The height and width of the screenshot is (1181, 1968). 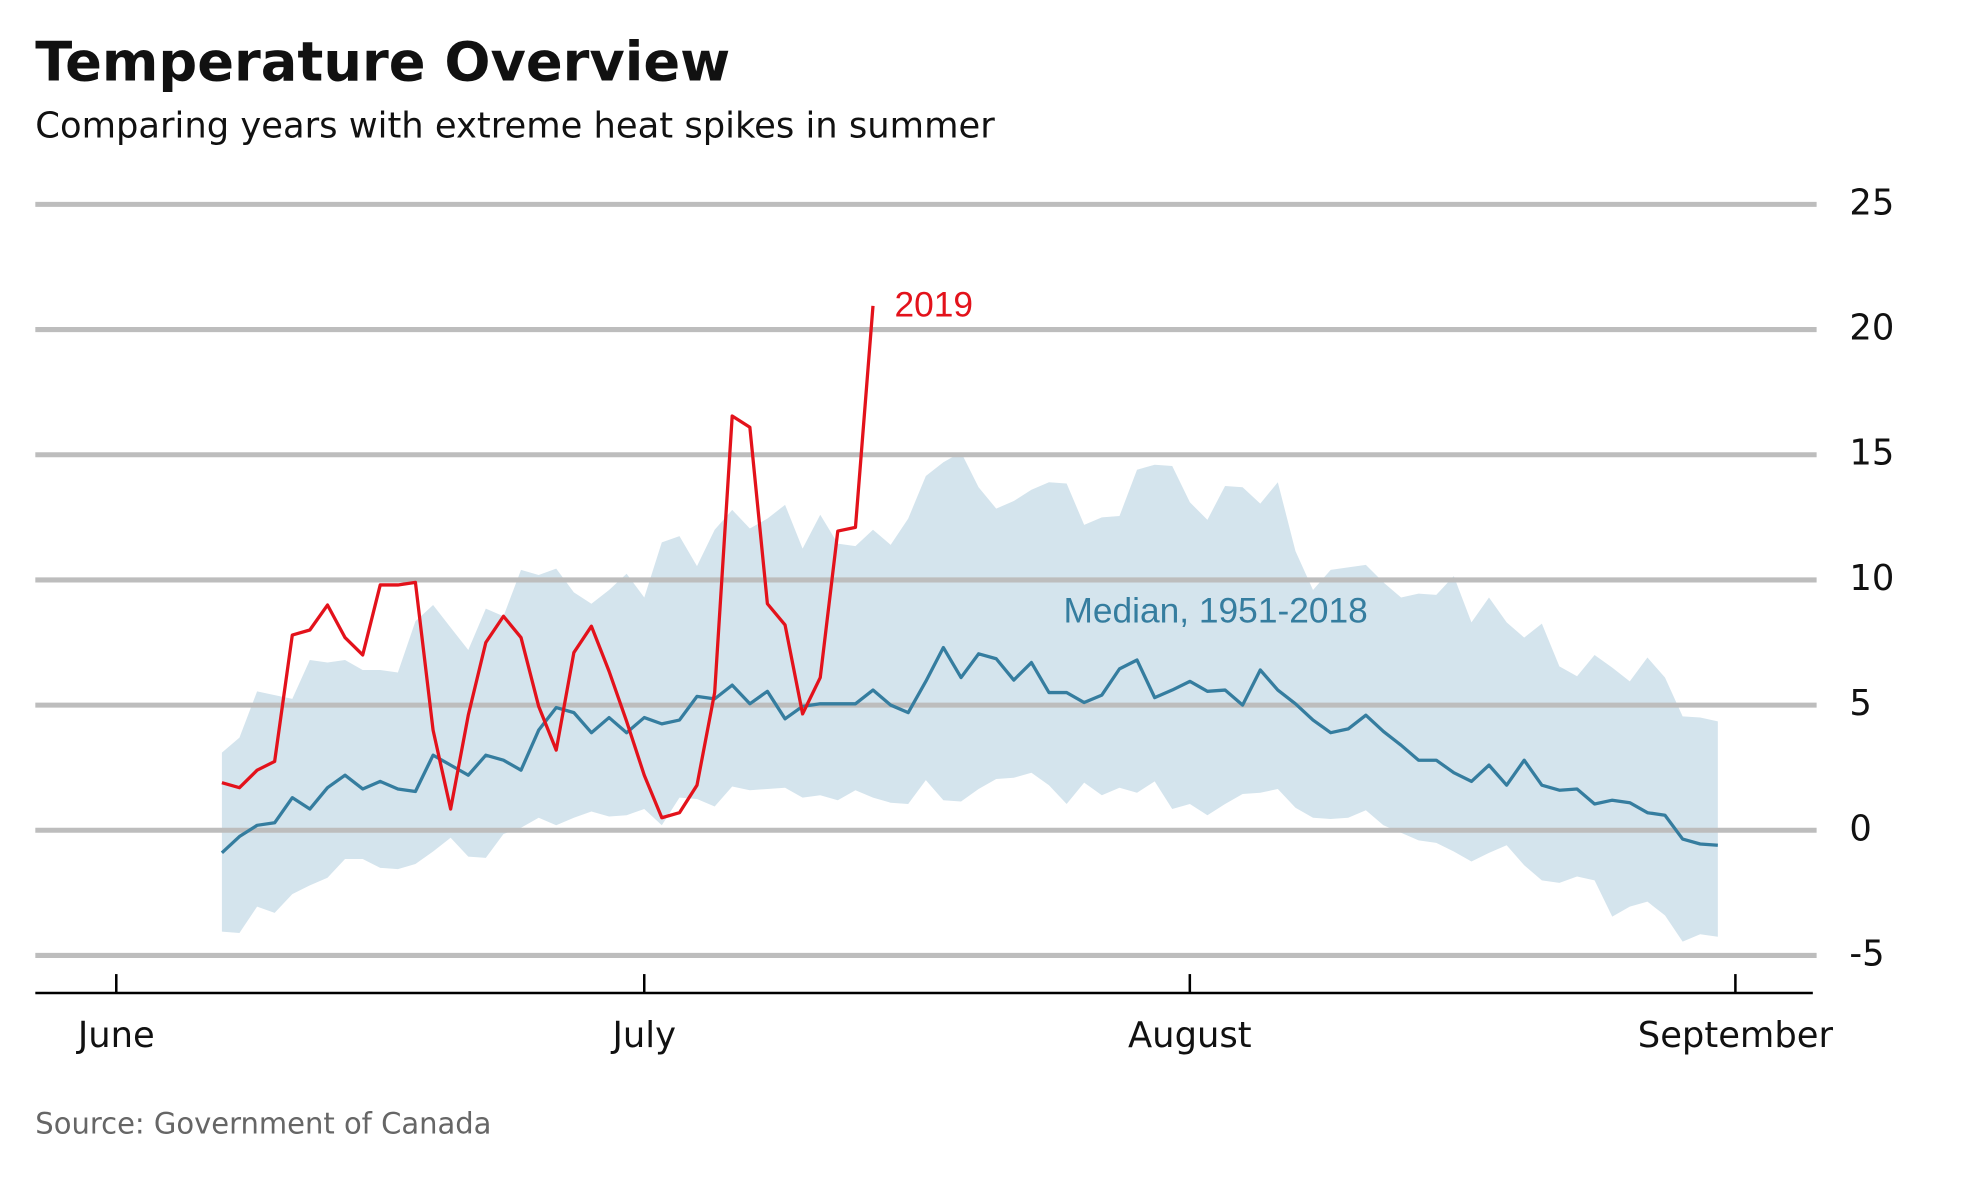 What do you see at coordinates (933, 304) in the screenshot?
I see `series-label: 2019` at bounding box center [933, 304].